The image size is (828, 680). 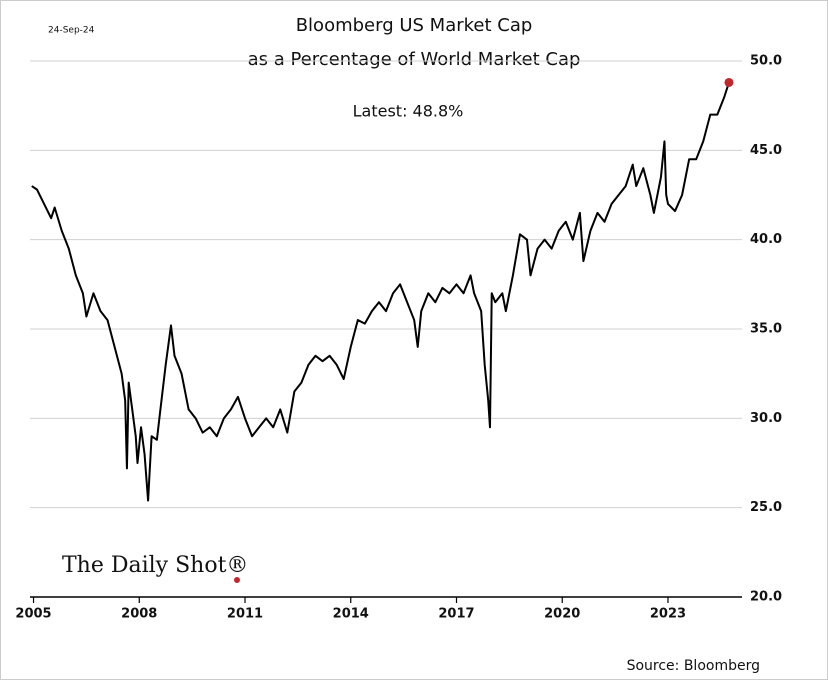 I want to click on x-tick-label: 2014, so click(x=351, y=614).